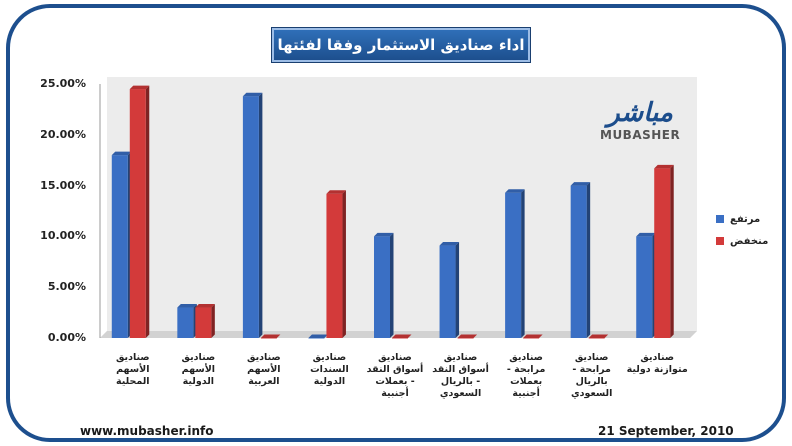 The image size is (792, 446). What do you see at coordinates (63, 236) in the screenshot?
I see `y-tick-label: 10.00%` at bounding box center [63, 236].